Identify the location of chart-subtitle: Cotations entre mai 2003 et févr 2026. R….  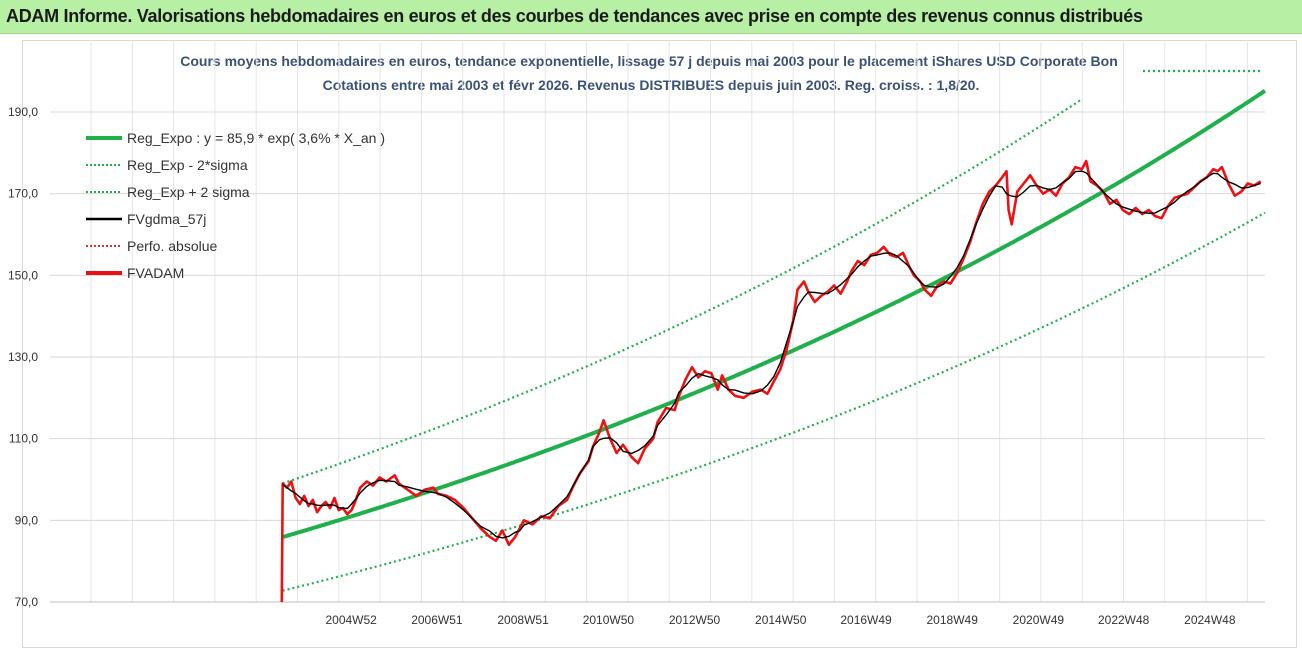
(651, 85).